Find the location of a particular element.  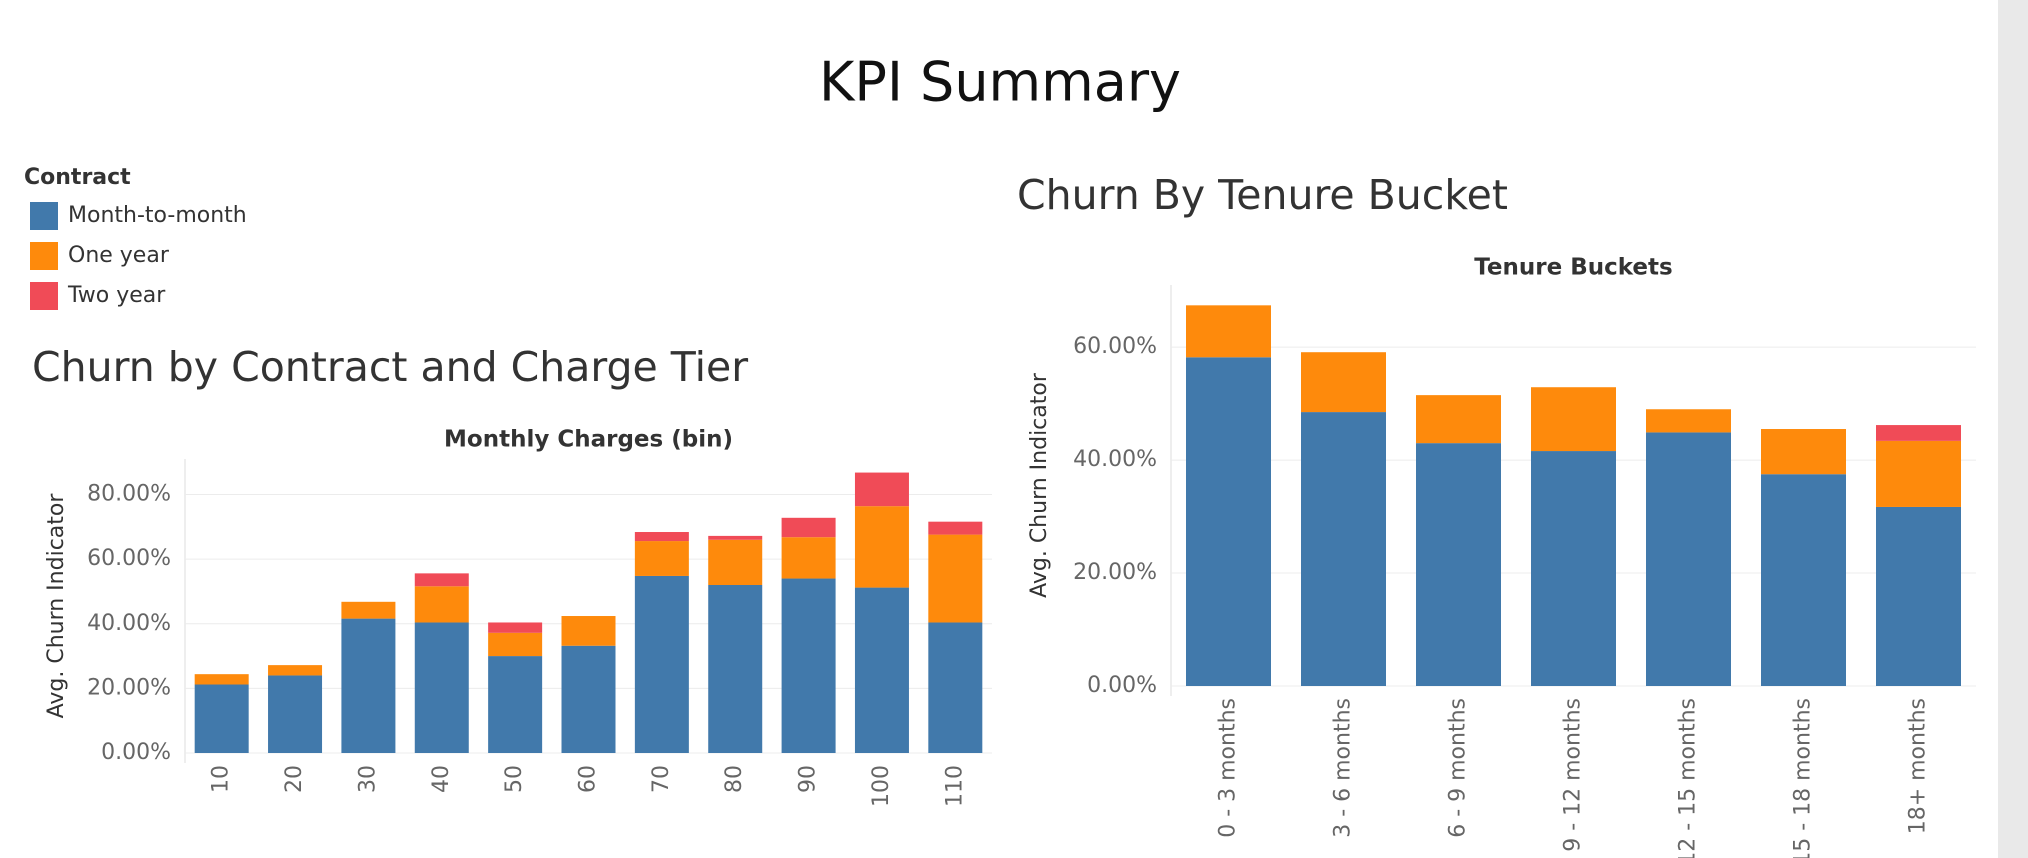

x-tick-label: 12 - 15 months is located at coordinates (1688, 778).